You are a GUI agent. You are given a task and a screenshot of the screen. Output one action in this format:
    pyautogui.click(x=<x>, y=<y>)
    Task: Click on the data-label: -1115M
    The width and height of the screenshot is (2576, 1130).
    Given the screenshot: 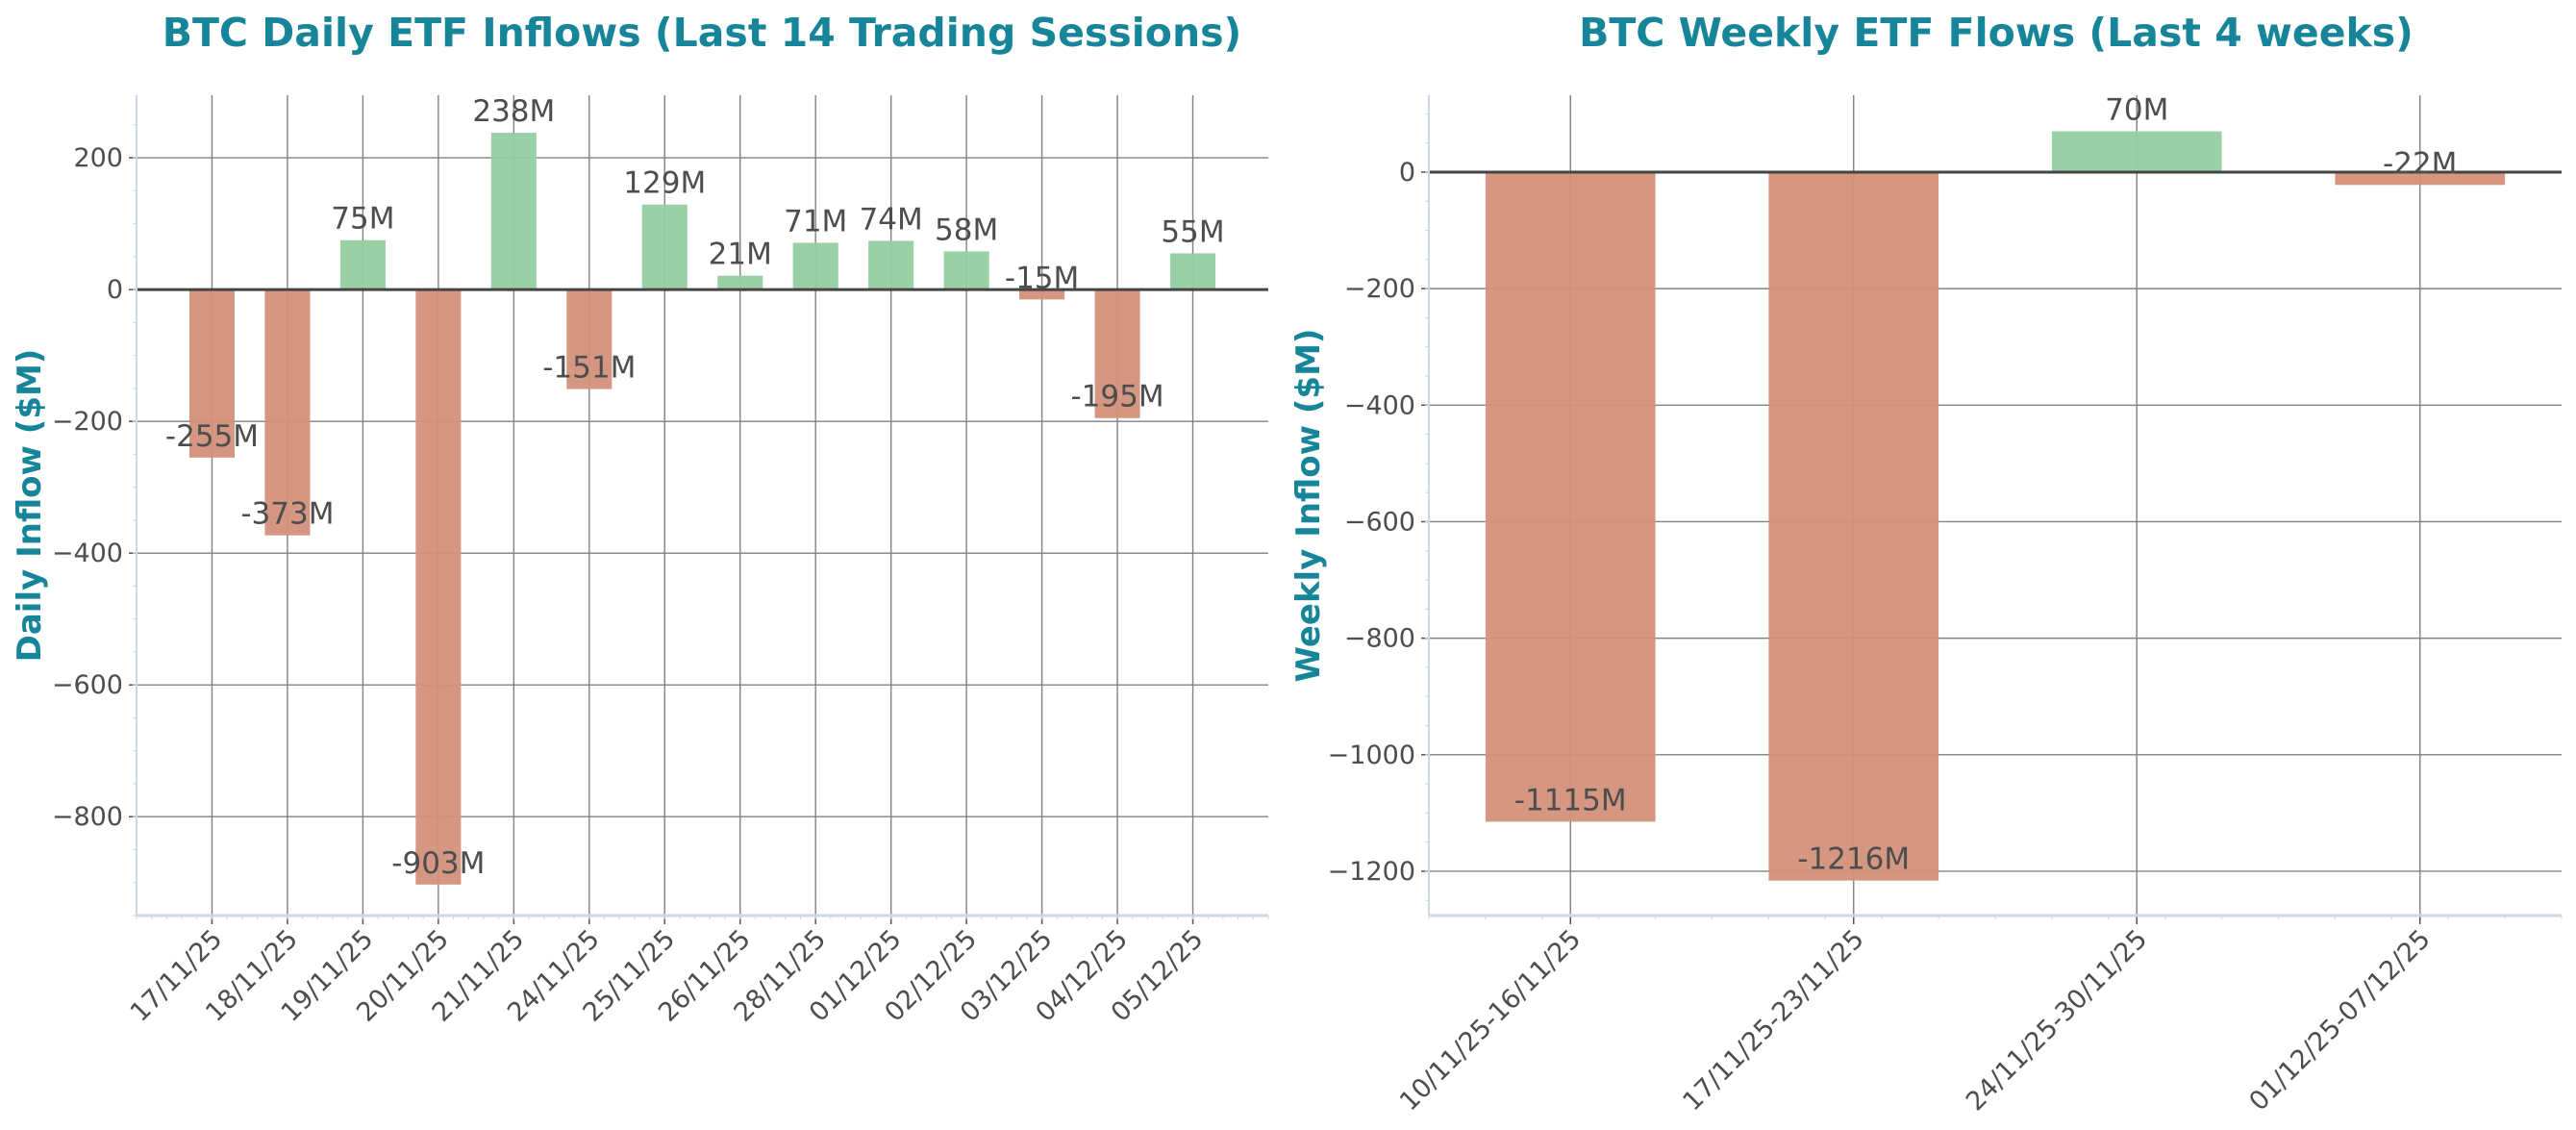 What is the action you would take?
    pyautogui.click(x=1570, y=800)
    